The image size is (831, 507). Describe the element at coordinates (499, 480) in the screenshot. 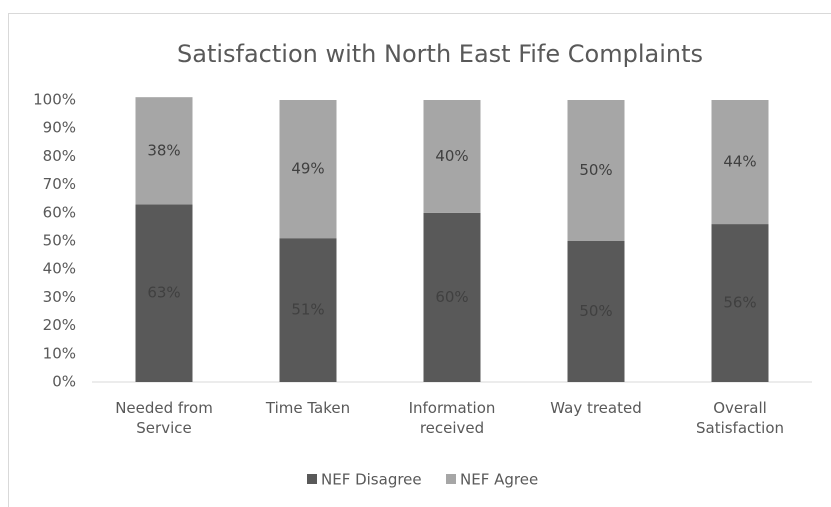

I see `legend-label: NEF Agree` at that location.